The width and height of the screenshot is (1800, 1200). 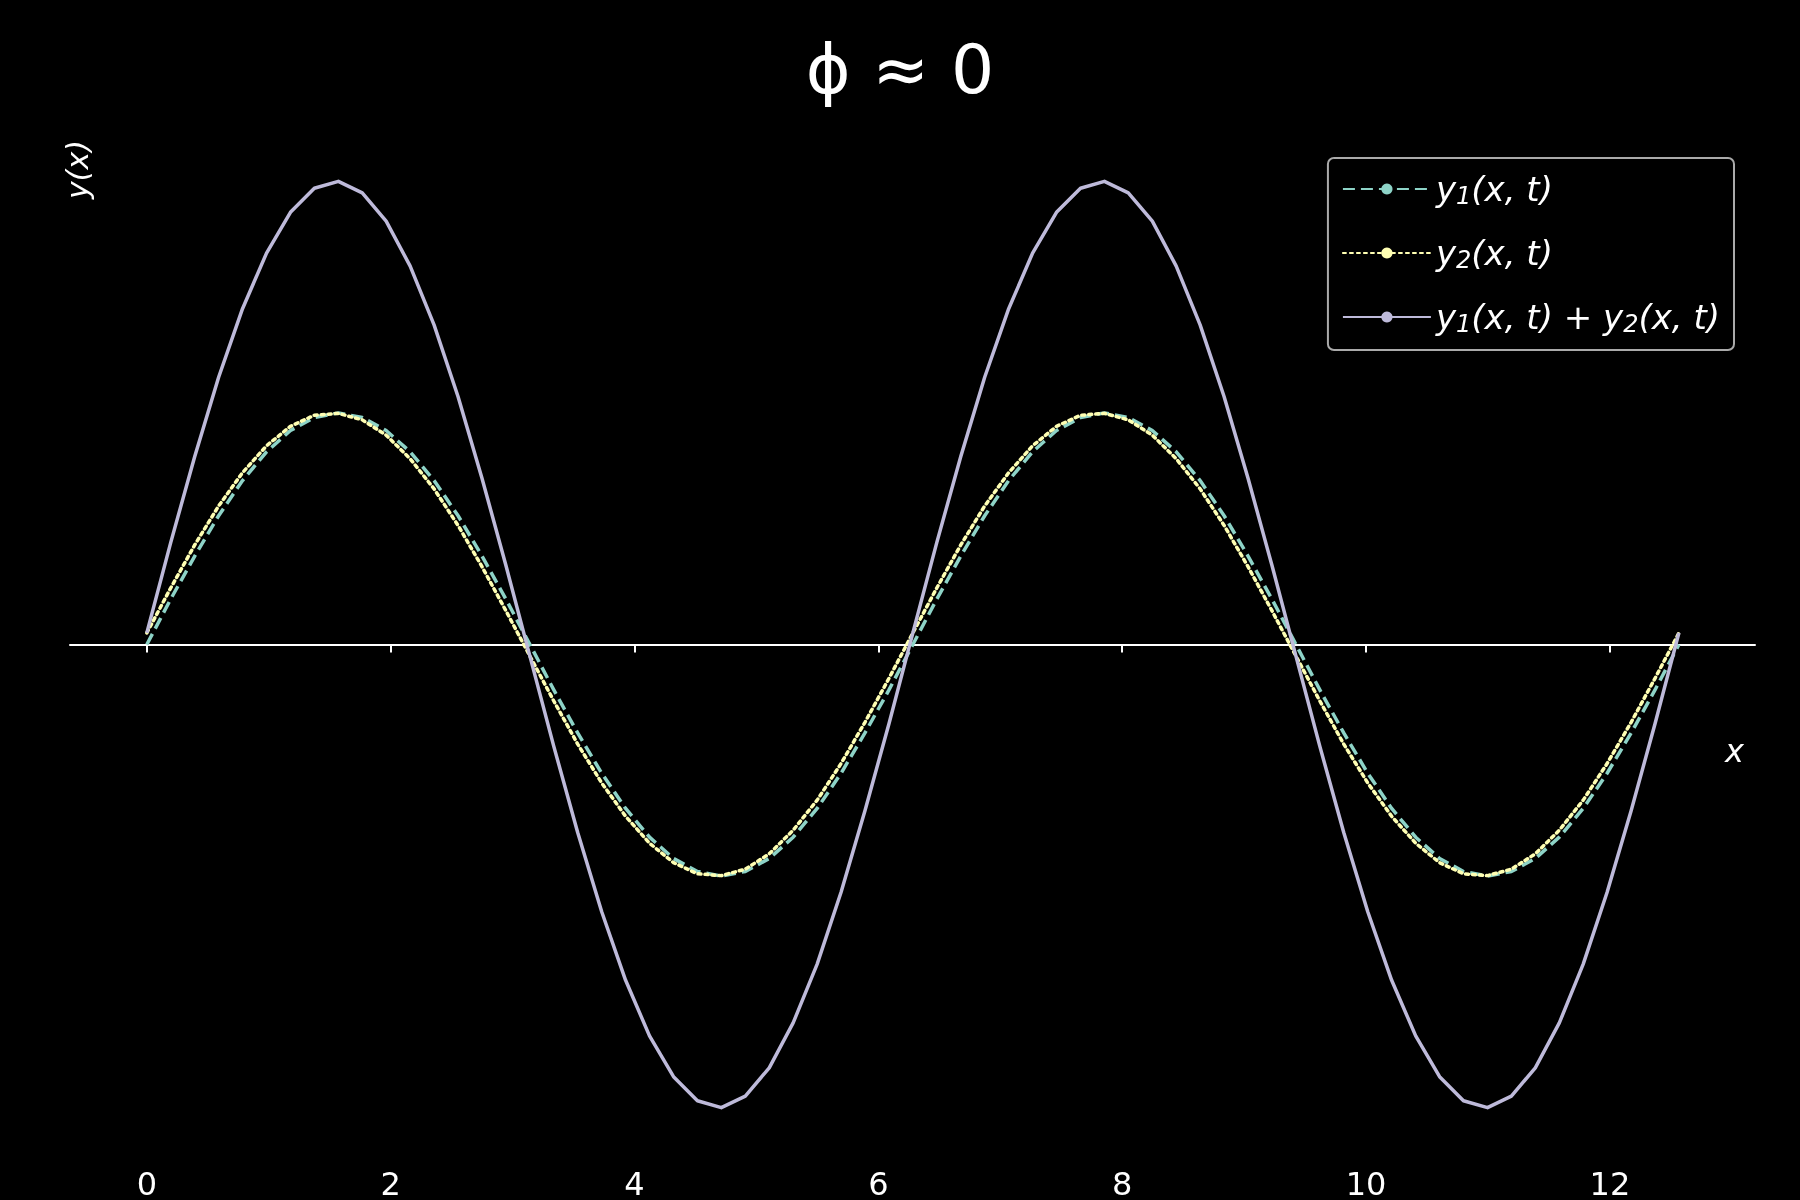 I want to click on x-tick-label: 2, so click(x=390, y=1182).